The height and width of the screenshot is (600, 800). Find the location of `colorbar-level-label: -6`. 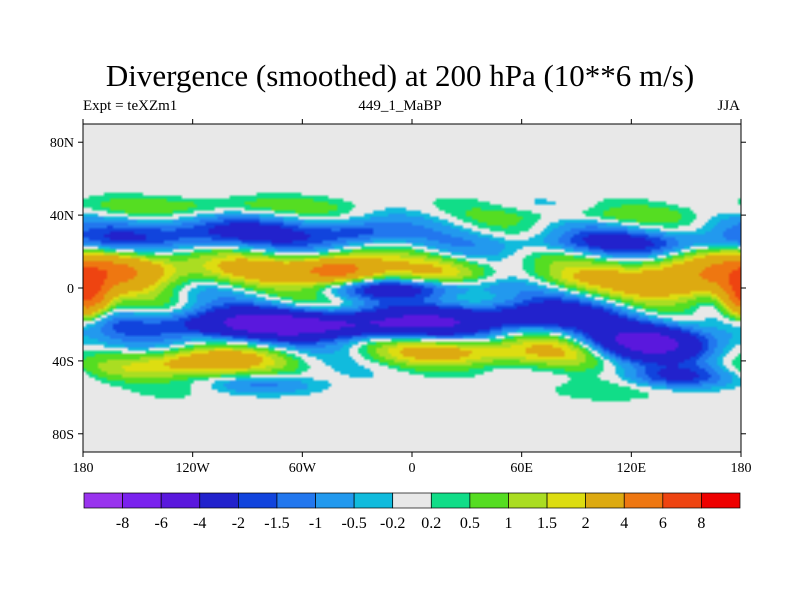

colorbar-level-label: -6 is located at coordinates (161, 523).